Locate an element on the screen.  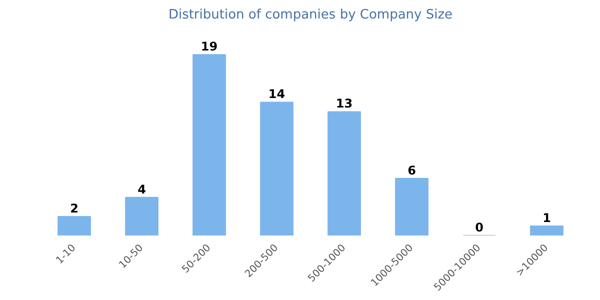
data-label: 14 is located at coordinates (277, 94).